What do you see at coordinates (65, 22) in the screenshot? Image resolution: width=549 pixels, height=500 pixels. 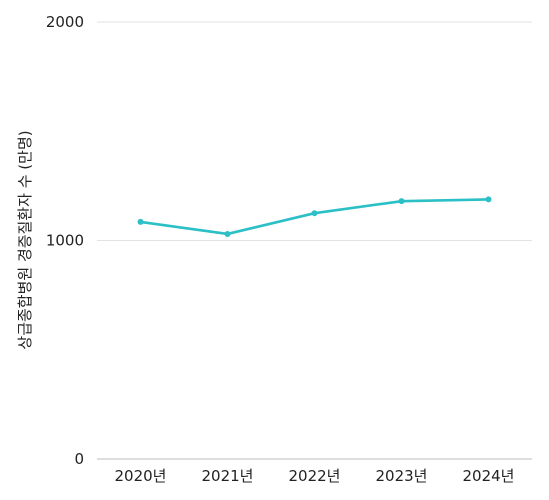 I see `y-tick-label: 2000` at bounding box center [65, 22].